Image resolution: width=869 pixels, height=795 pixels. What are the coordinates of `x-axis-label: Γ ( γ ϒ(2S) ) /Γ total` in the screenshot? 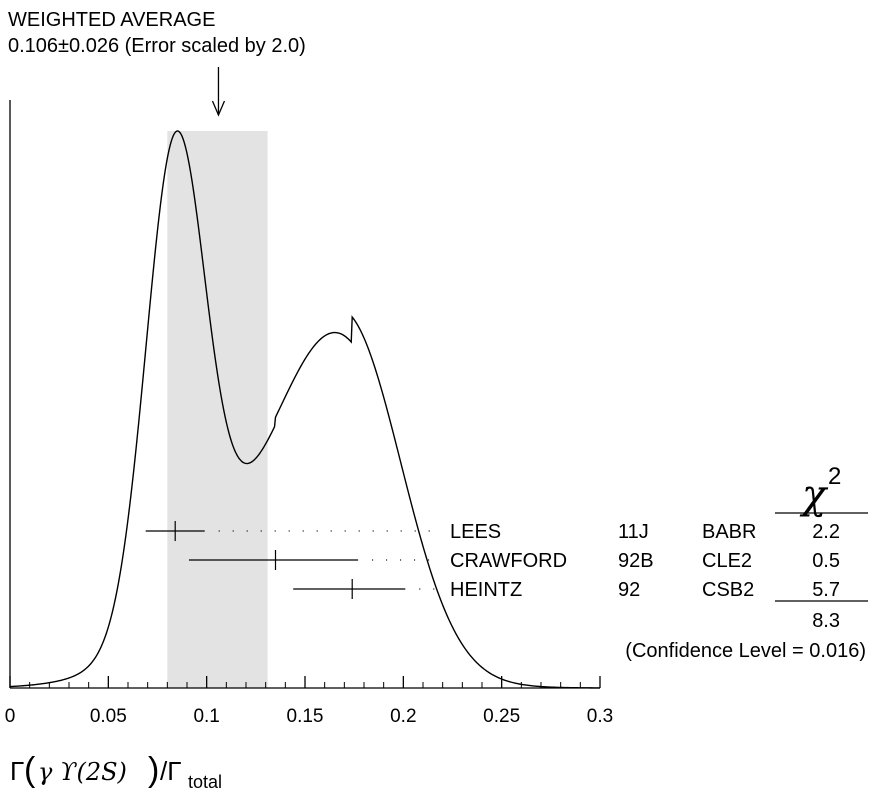 It's located at (116, 771).